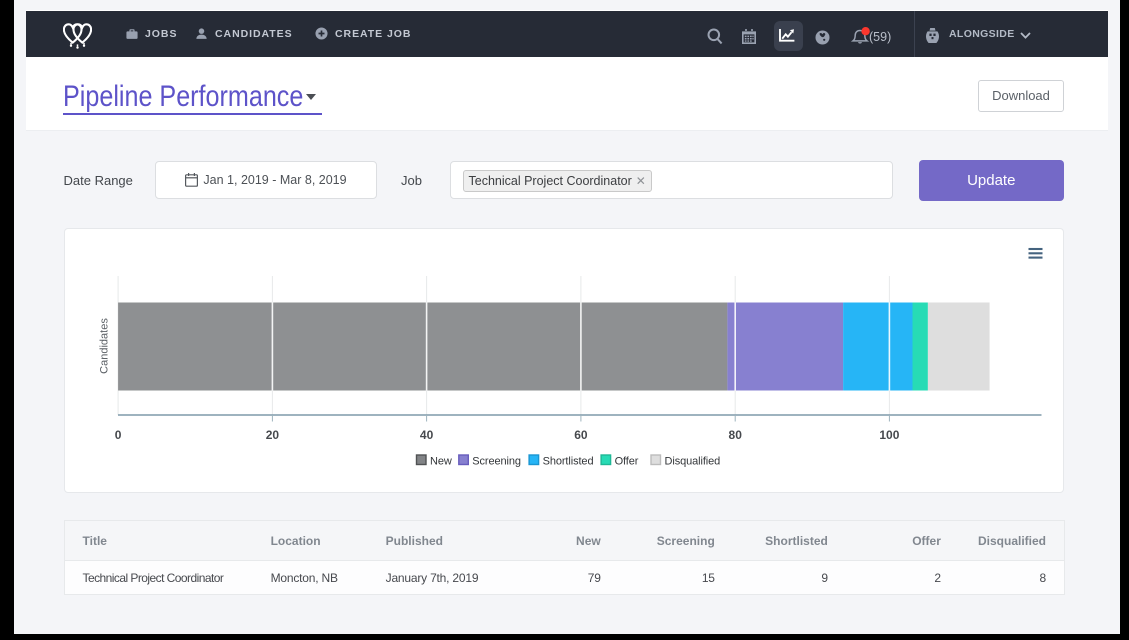 The width and height of the screenshot is (1129, 640). What do you see at coordinates (889, 435) in the screenshot?
I see `svg-text: 100` at bounding box center [889, 435].